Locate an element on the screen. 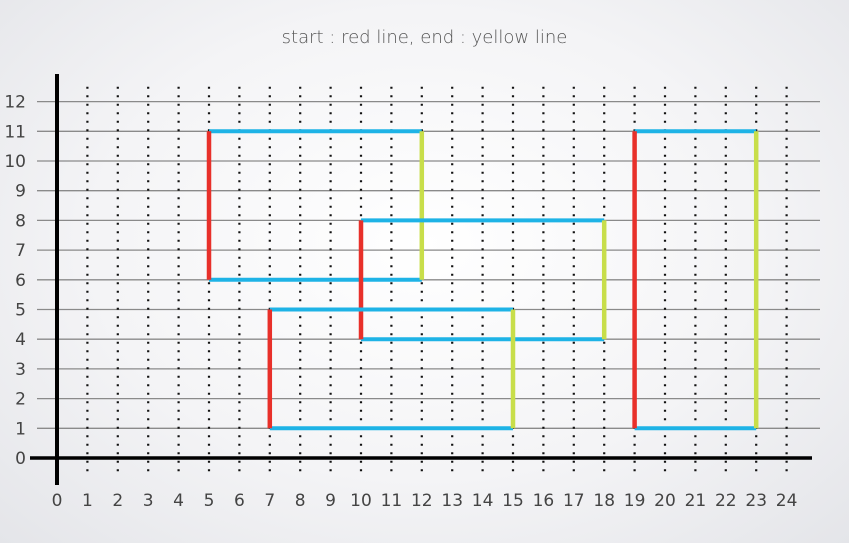  y-tick-label: 7 is located at coordinates (20, 251).